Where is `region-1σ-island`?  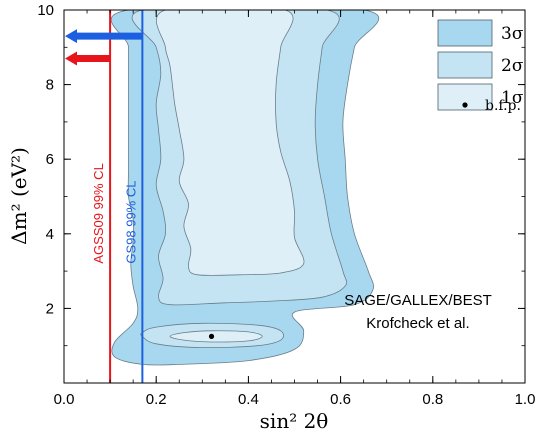
region-1σ-island is located at coordinates (216, 336).